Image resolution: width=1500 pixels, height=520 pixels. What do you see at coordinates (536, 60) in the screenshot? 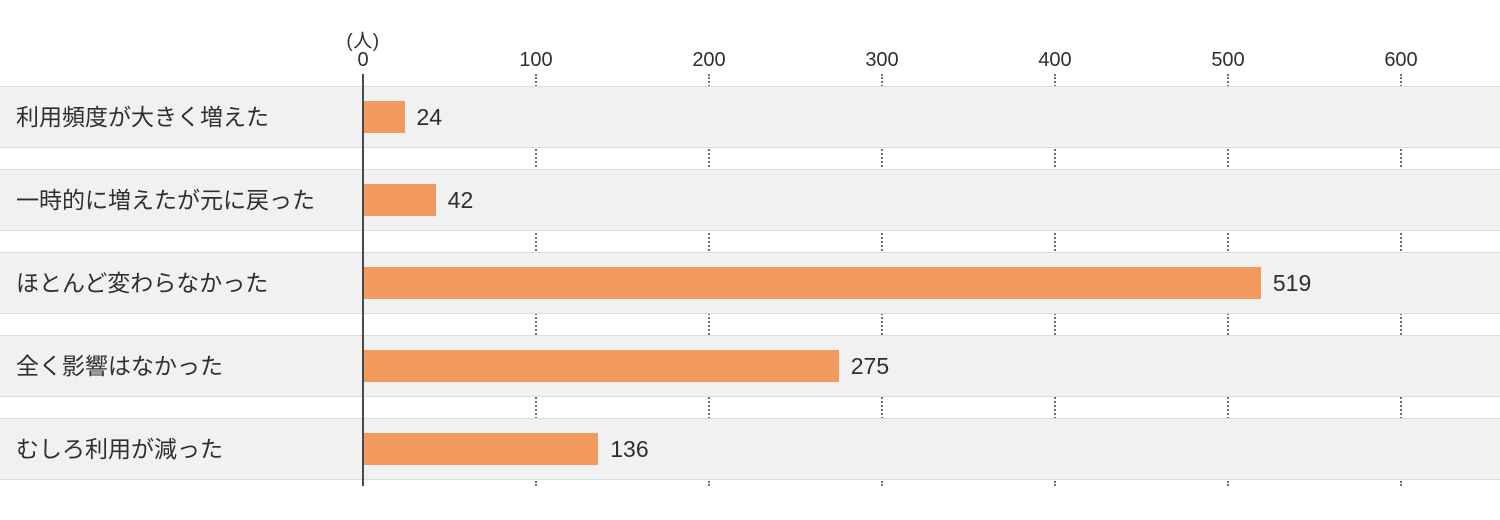
I see `x-tick-label: 100` at bounding box center [536, 60].